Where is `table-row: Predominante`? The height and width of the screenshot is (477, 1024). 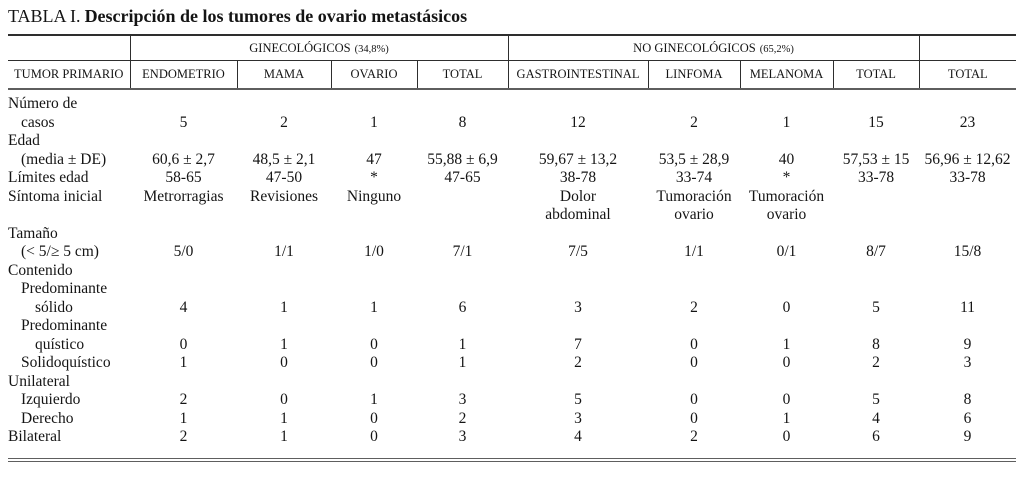
table-row: Predominante is located at coordinates (512, 289).